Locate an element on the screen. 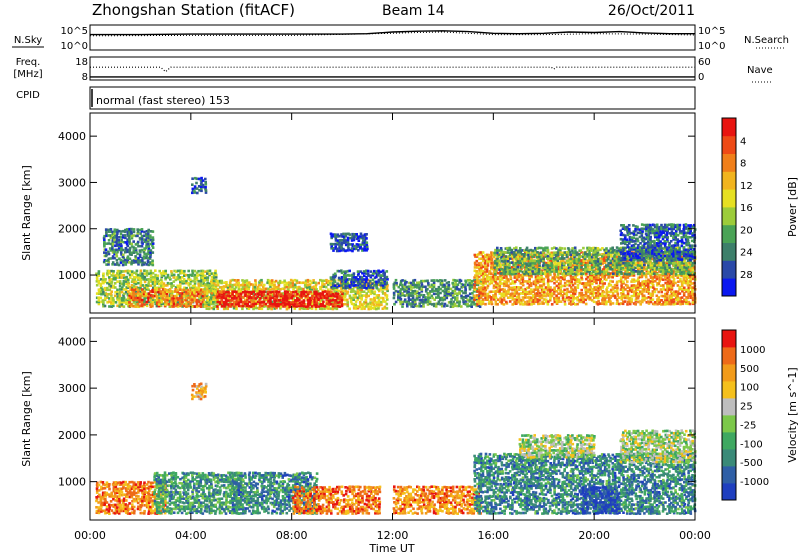  cpid-text: normal (fast stereo) 153 is located at coordinates (163, 100).